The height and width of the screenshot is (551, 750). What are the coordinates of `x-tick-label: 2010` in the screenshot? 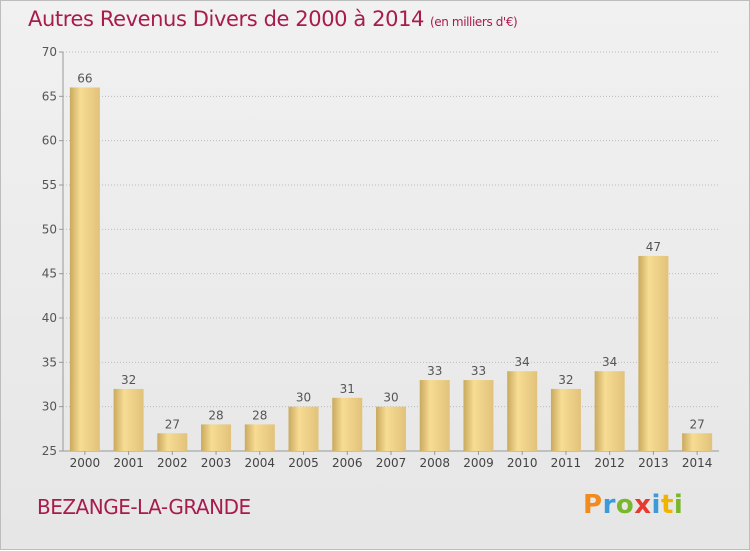 It's located at (522, 463).